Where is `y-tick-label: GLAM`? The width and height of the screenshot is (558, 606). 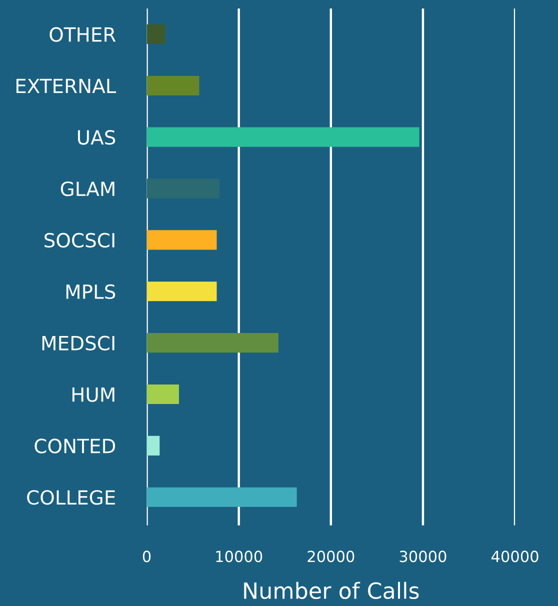 y-tick-label: GLAM is located at coordinates (87, 188).